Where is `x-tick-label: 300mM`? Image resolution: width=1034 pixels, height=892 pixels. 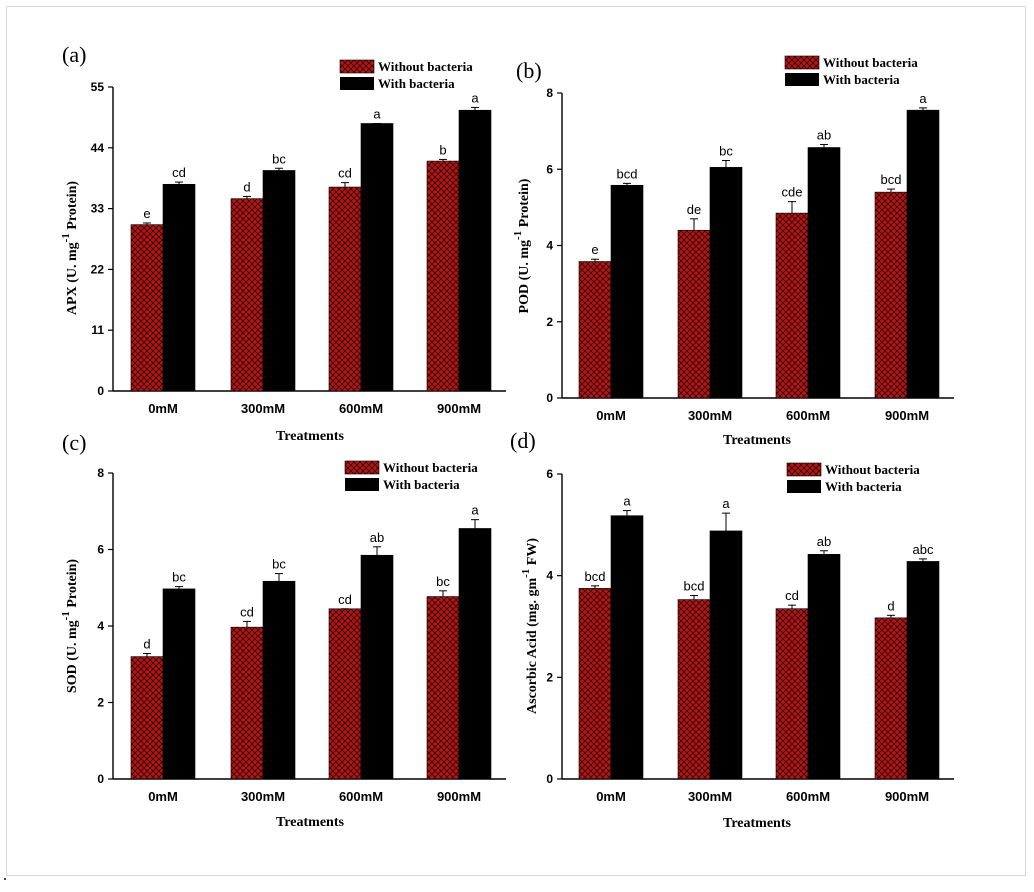 x-tick-label: 300mM is located at coordinates (710, 796).